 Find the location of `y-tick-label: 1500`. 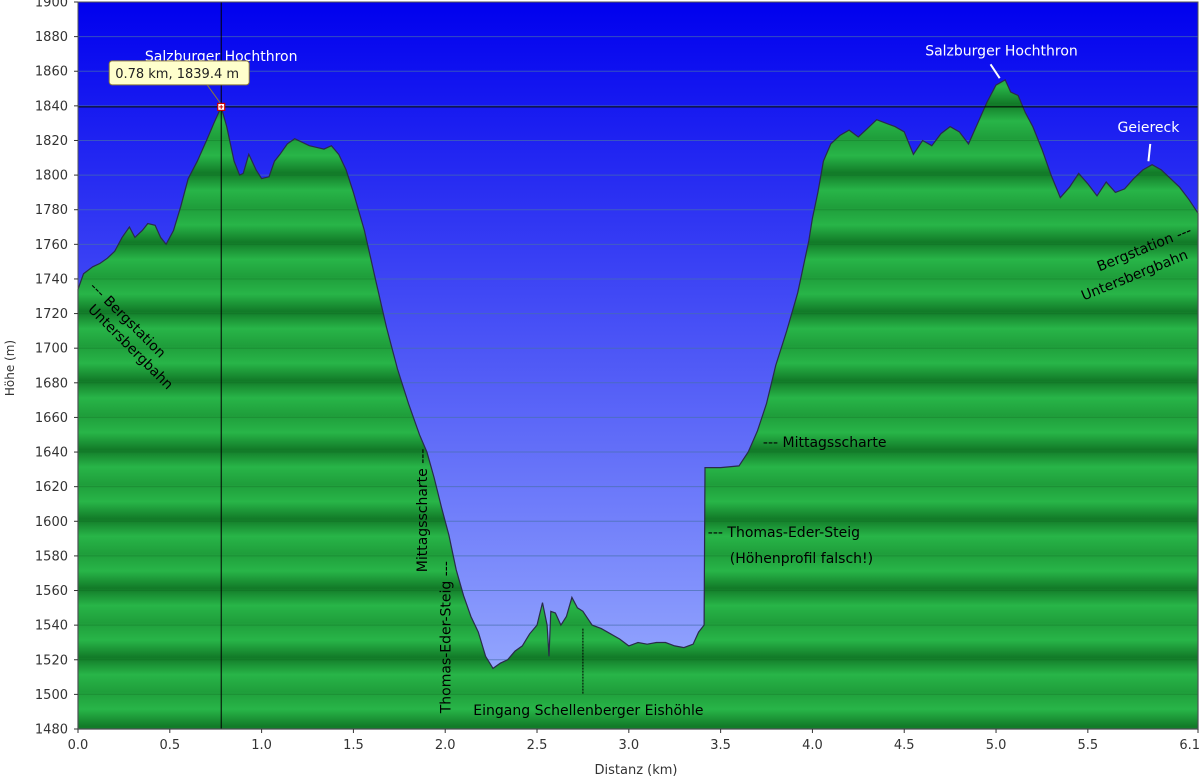

y-tick-label: 1500 is located at coordinates (51, 695).